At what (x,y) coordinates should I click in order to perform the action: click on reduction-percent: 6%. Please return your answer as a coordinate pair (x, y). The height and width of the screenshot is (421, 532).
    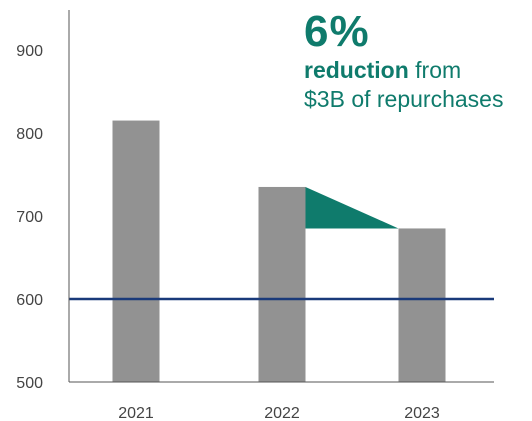
    Looking at the image, I should click on (337, 31).